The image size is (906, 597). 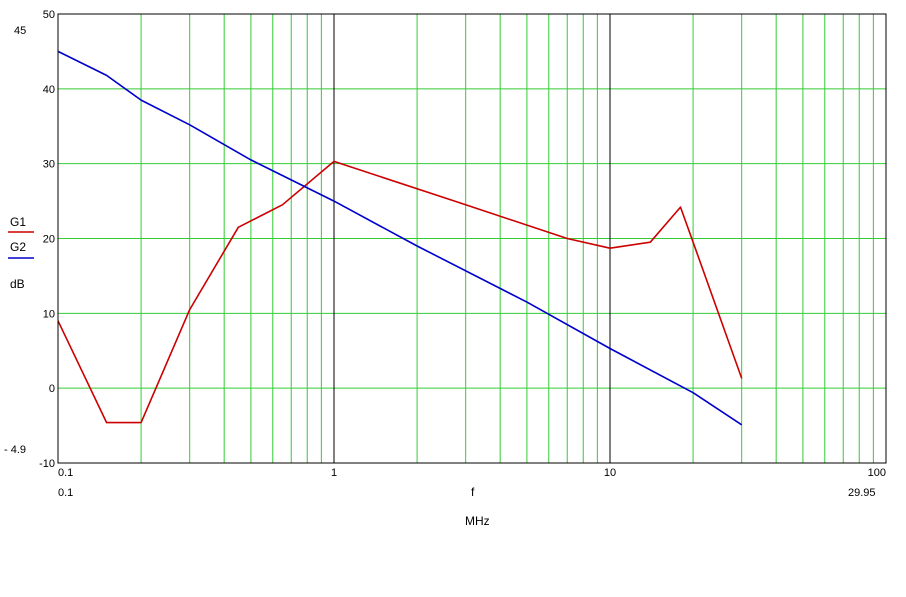 What do you see at coordinates (65, 473) in the screenshot?
I see `x-tick-label: 0.1` at bounding box center [65, 473].